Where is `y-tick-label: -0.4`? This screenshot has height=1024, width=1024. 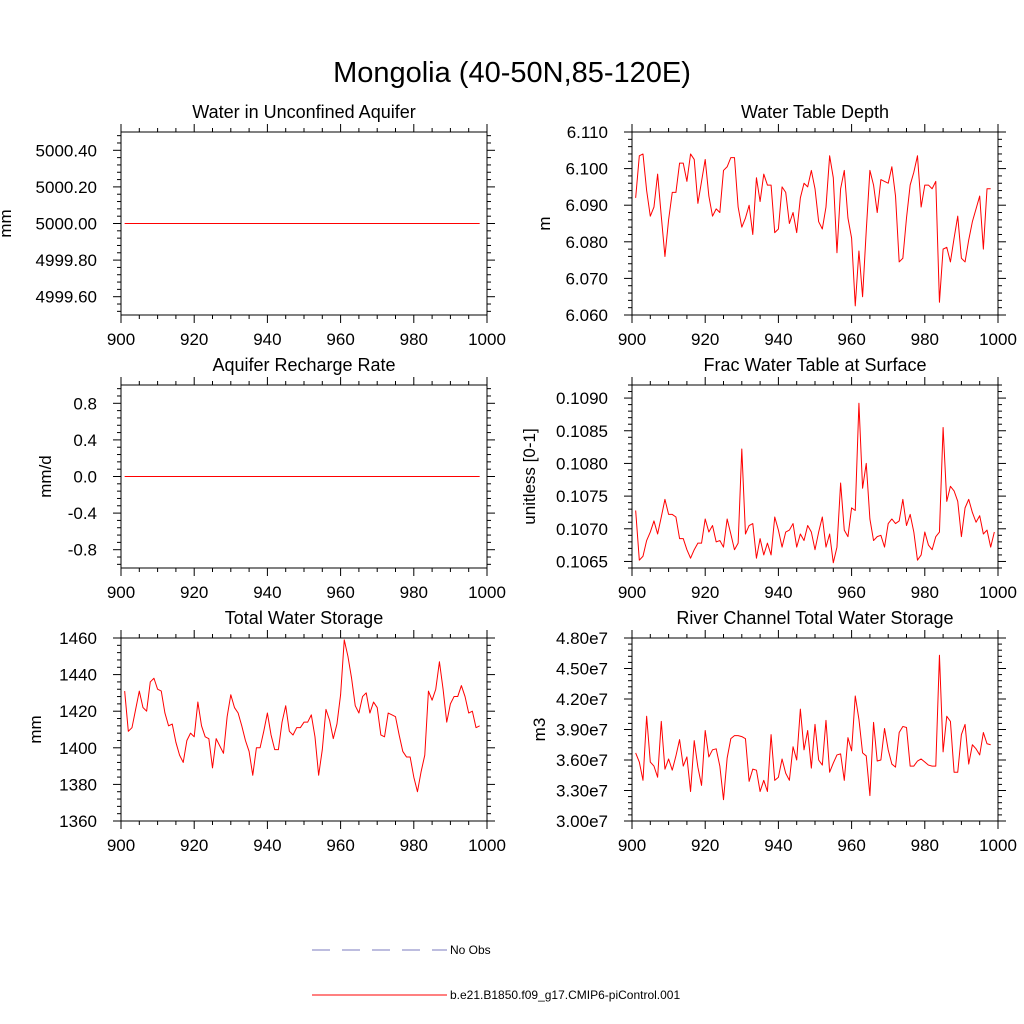
y-tick-label: -0.4 is located at coordinates (82, 513).